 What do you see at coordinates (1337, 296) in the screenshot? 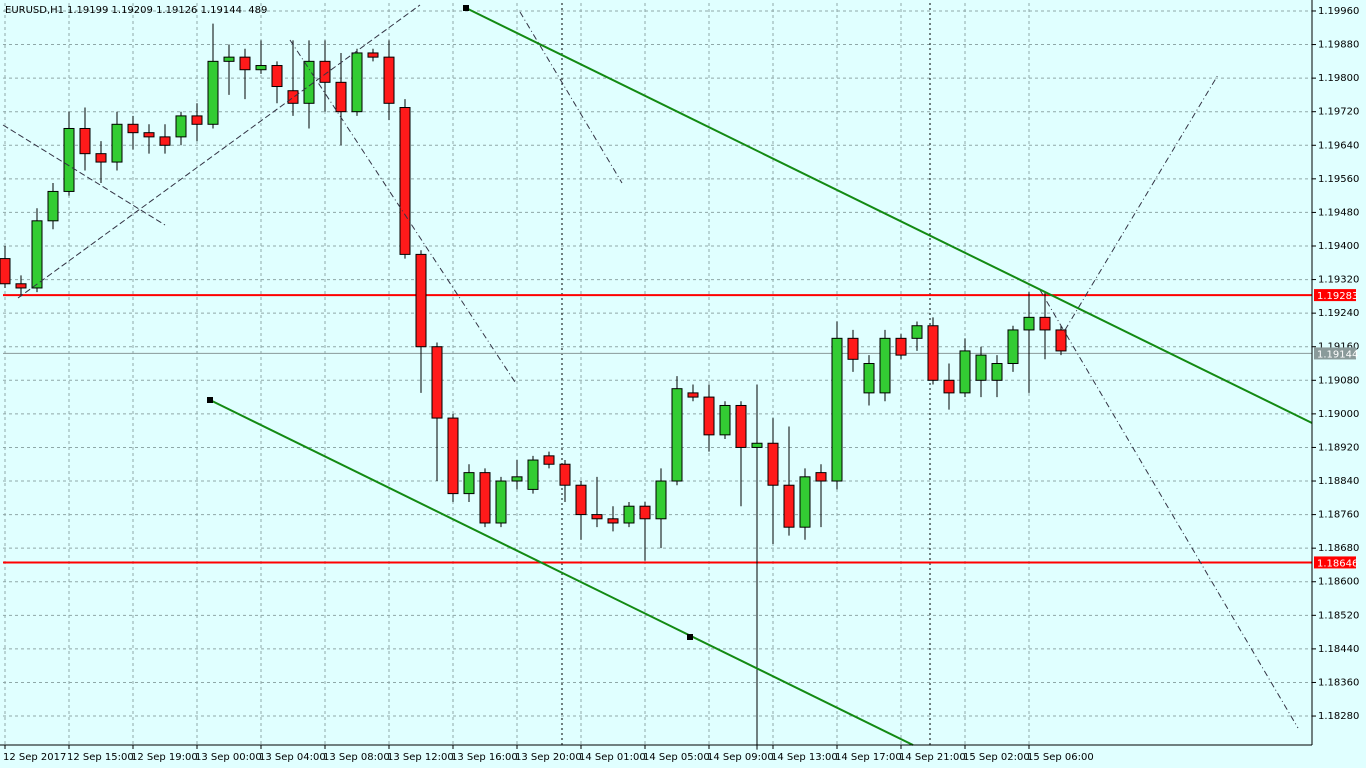
I see `level-label: 1.19283` at bounding box center [1337, 296].